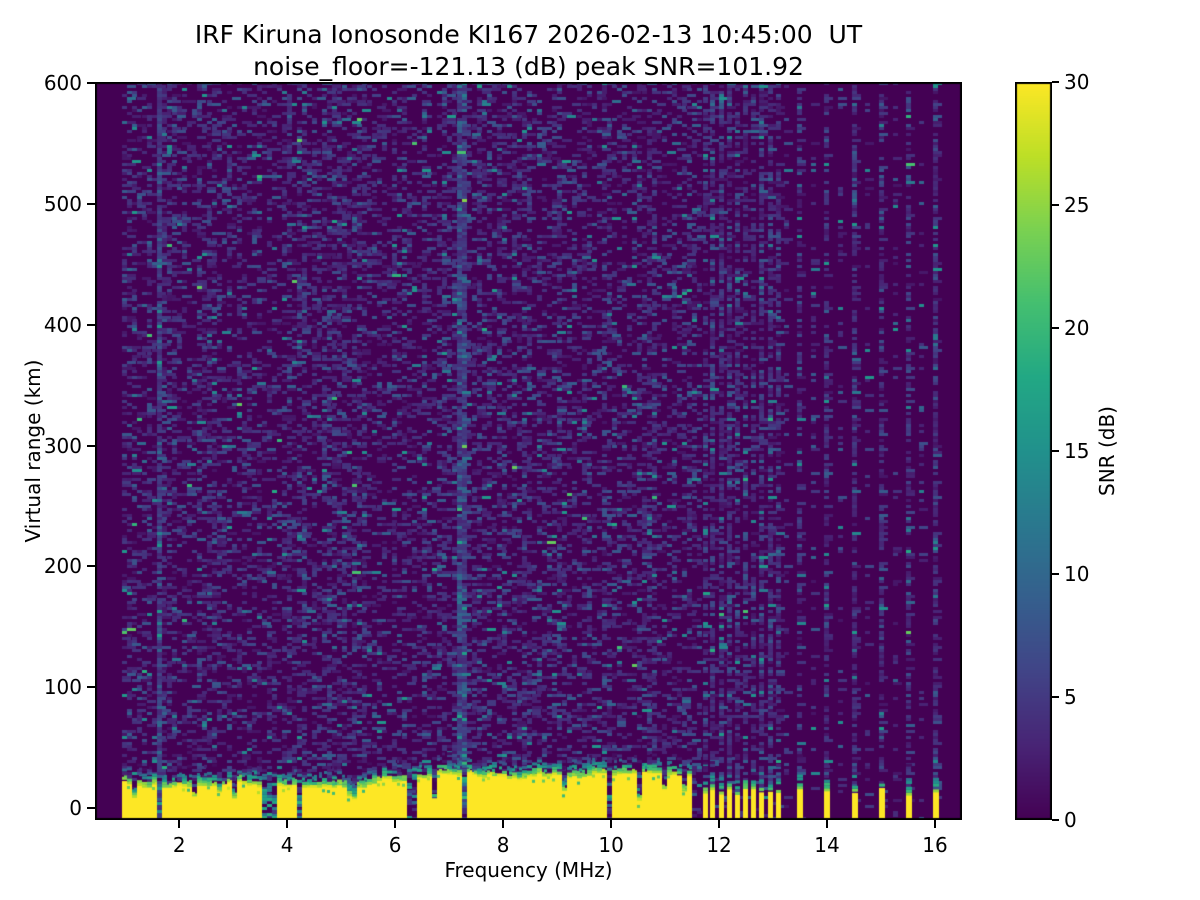 This screenshot has width=1200, height=900. I want to click on x-tick-label: 8, so click(503, 845).